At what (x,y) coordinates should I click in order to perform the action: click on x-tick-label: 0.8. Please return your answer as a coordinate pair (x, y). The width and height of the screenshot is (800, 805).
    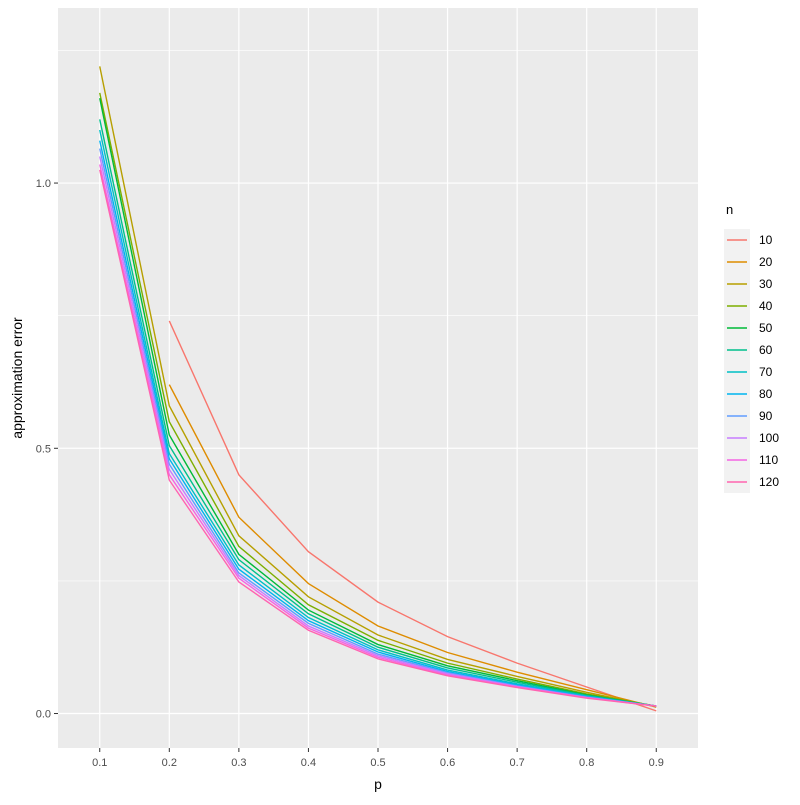
    Looking at the image, I should click on (586, 763).